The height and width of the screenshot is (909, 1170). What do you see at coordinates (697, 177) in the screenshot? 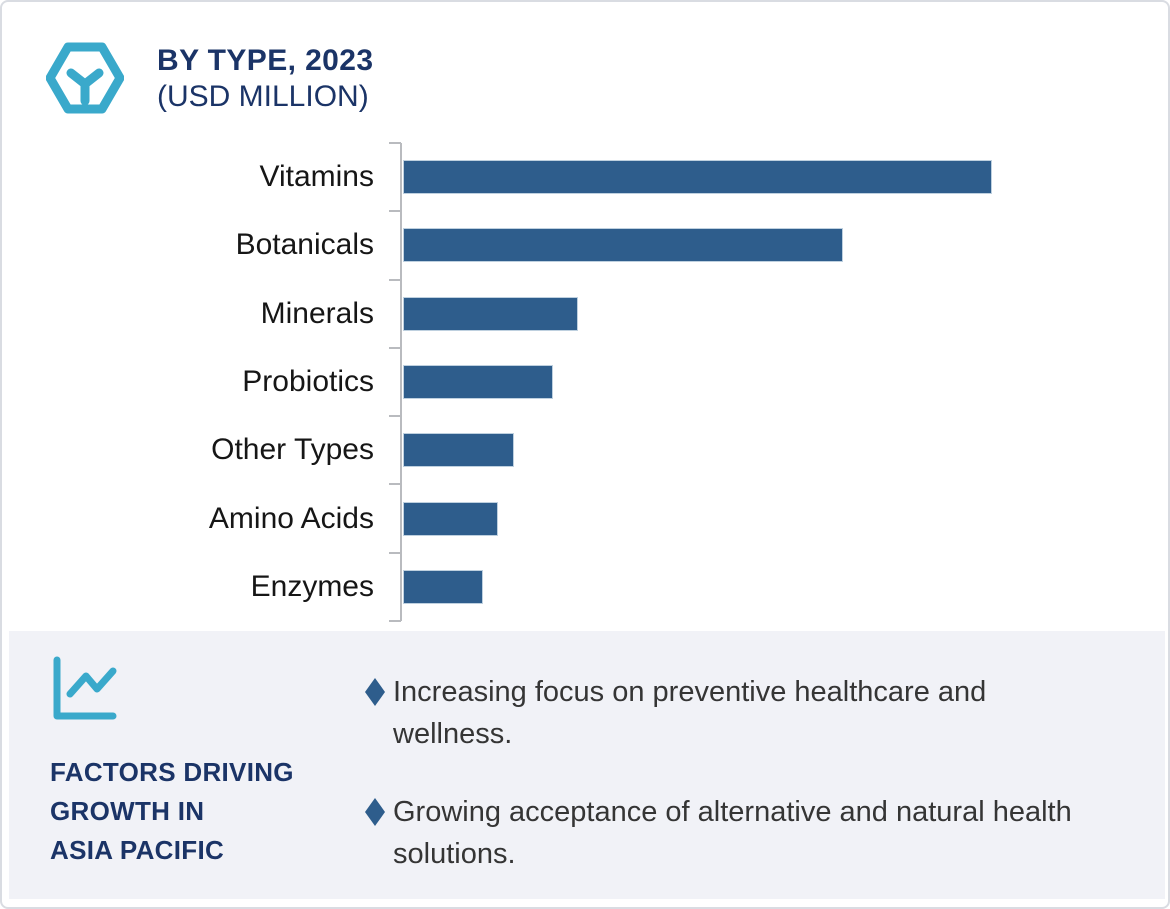
I see `bar-vitamins` at bounding box center [697, 177].